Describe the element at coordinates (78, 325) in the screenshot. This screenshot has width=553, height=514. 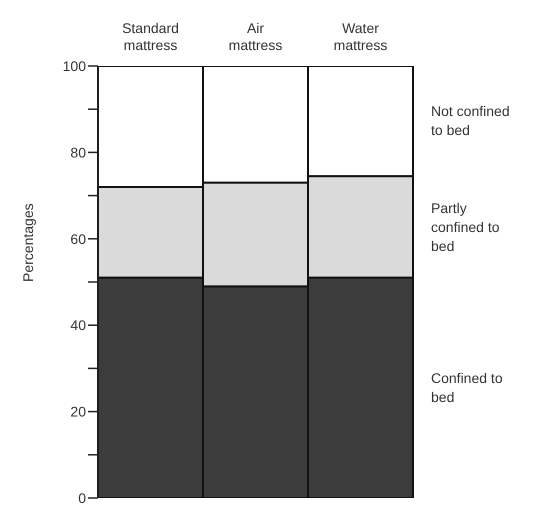
I see `y-tick-label: 40` at that location.